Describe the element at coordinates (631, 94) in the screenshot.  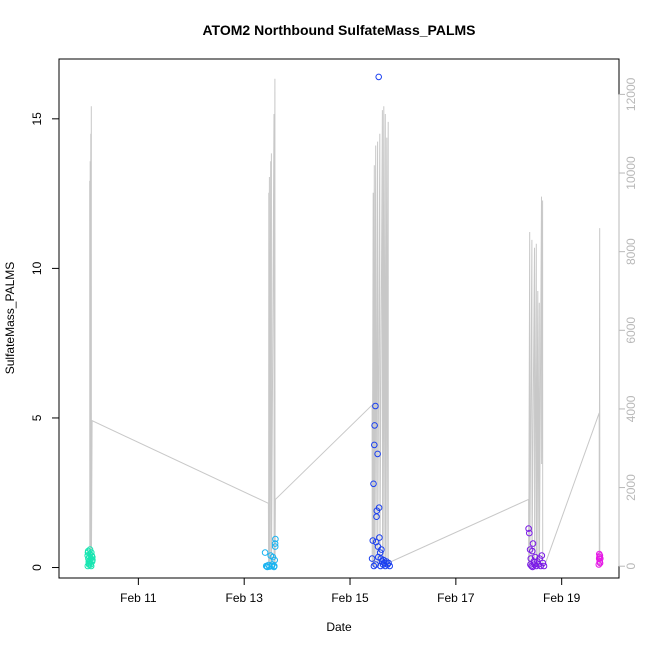
I see `y2-tick-label: 12000` at that location.